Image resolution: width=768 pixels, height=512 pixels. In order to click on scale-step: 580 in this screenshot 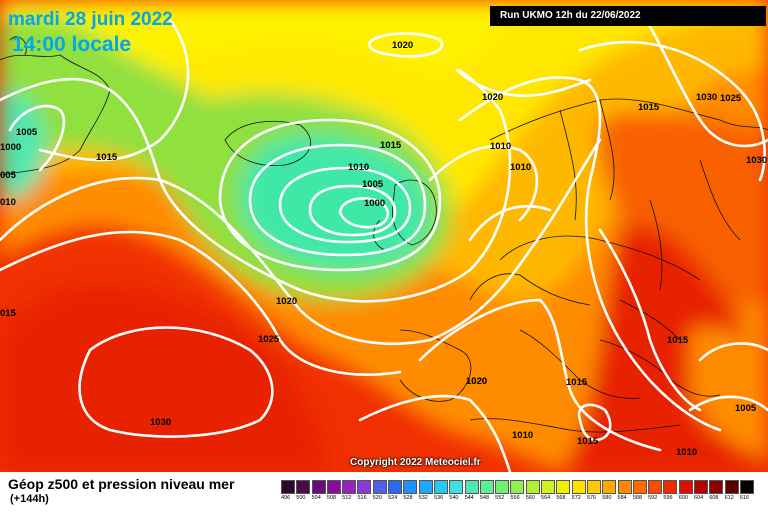, I will do `click(609, 493)`.